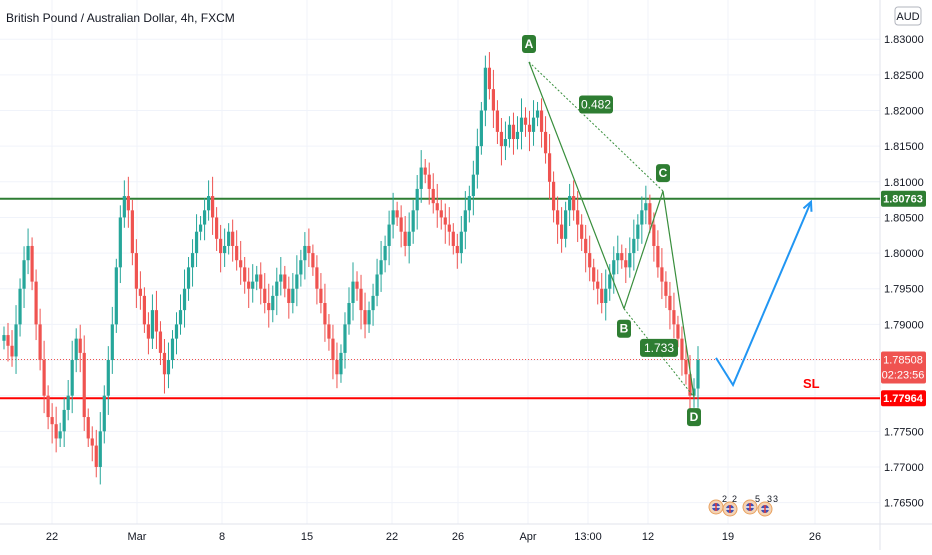 The width and height of the screenshot is (932, 555). What do you see at coordinates (904, 432) in the screenshot?
I see `price-tick-label: 1.77500` at bounding box center [904, 432].